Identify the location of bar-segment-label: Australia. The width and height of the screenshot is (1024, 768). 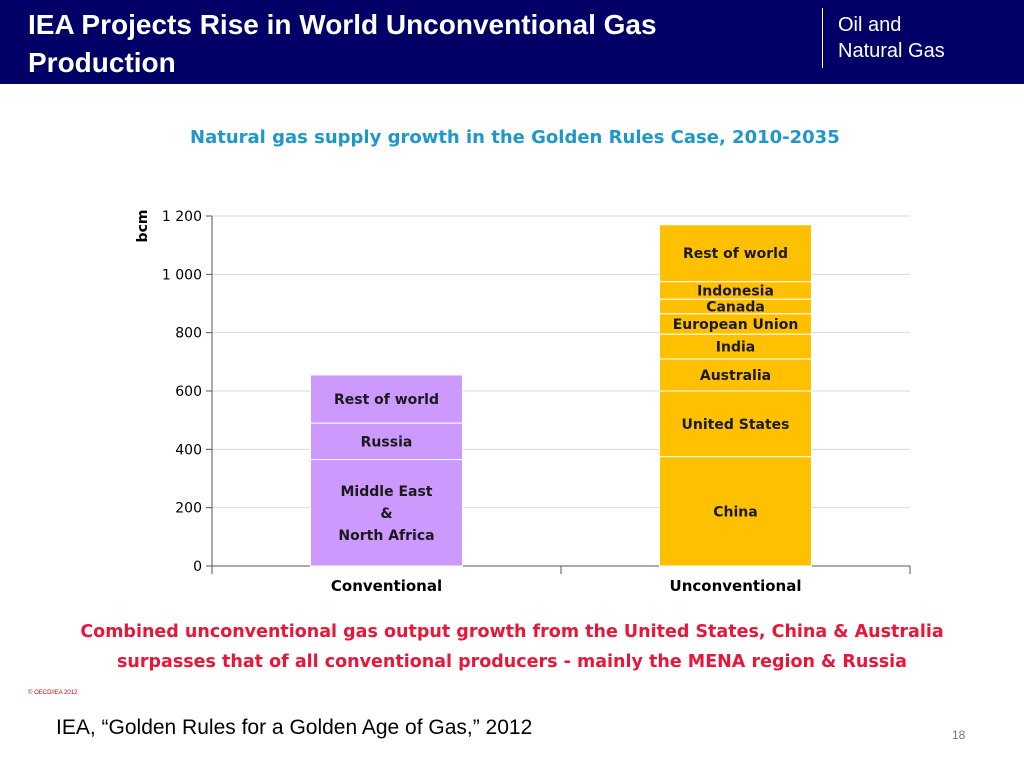
(735, 376).